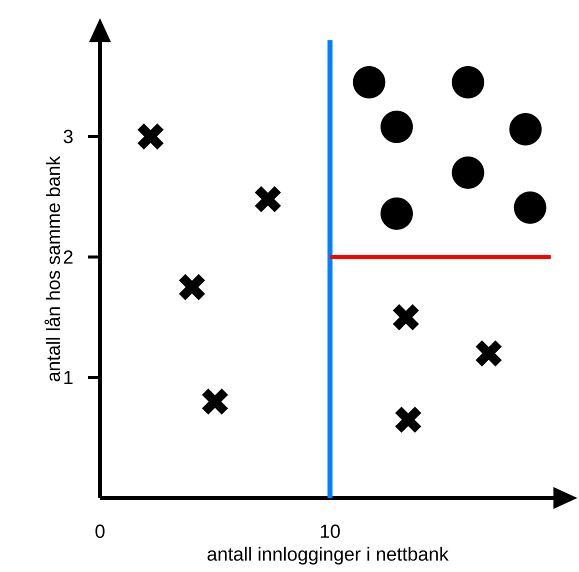 This screenshot has height=572, width=579. What do you see at coordinates (100, 531) in the screenshot?
I see `x-tick-label: 0` at bounding box center [100, 531].